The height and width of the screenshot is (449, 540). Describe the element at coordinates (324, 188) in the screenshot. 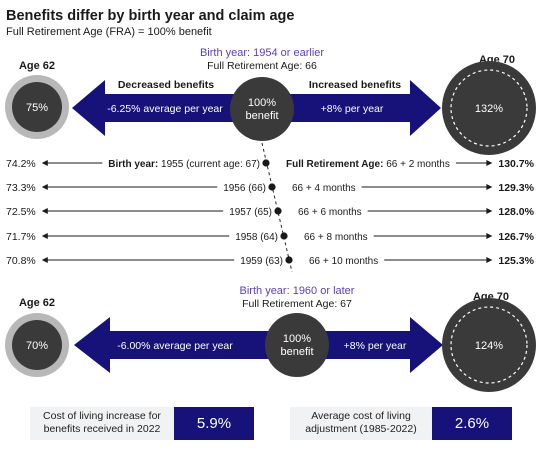

I see `row-fra-label: 66 + 4 months` at that location.